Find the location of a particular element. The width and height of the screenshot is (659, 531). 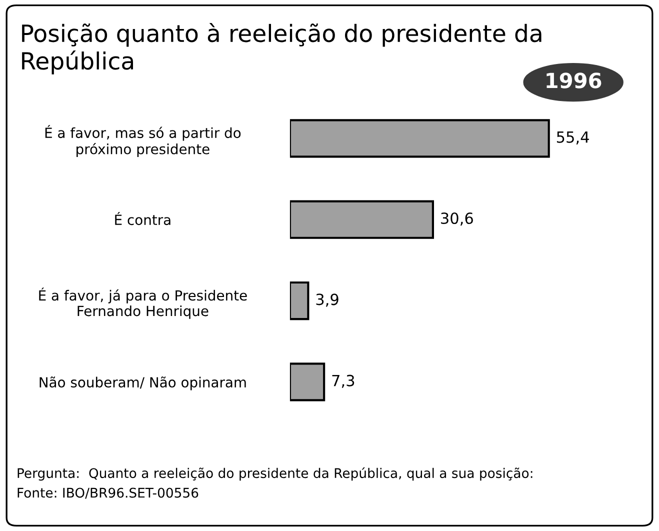

chart-title: Posição quanto à reeleição do presidente da República is located at coordinates (282, 48).